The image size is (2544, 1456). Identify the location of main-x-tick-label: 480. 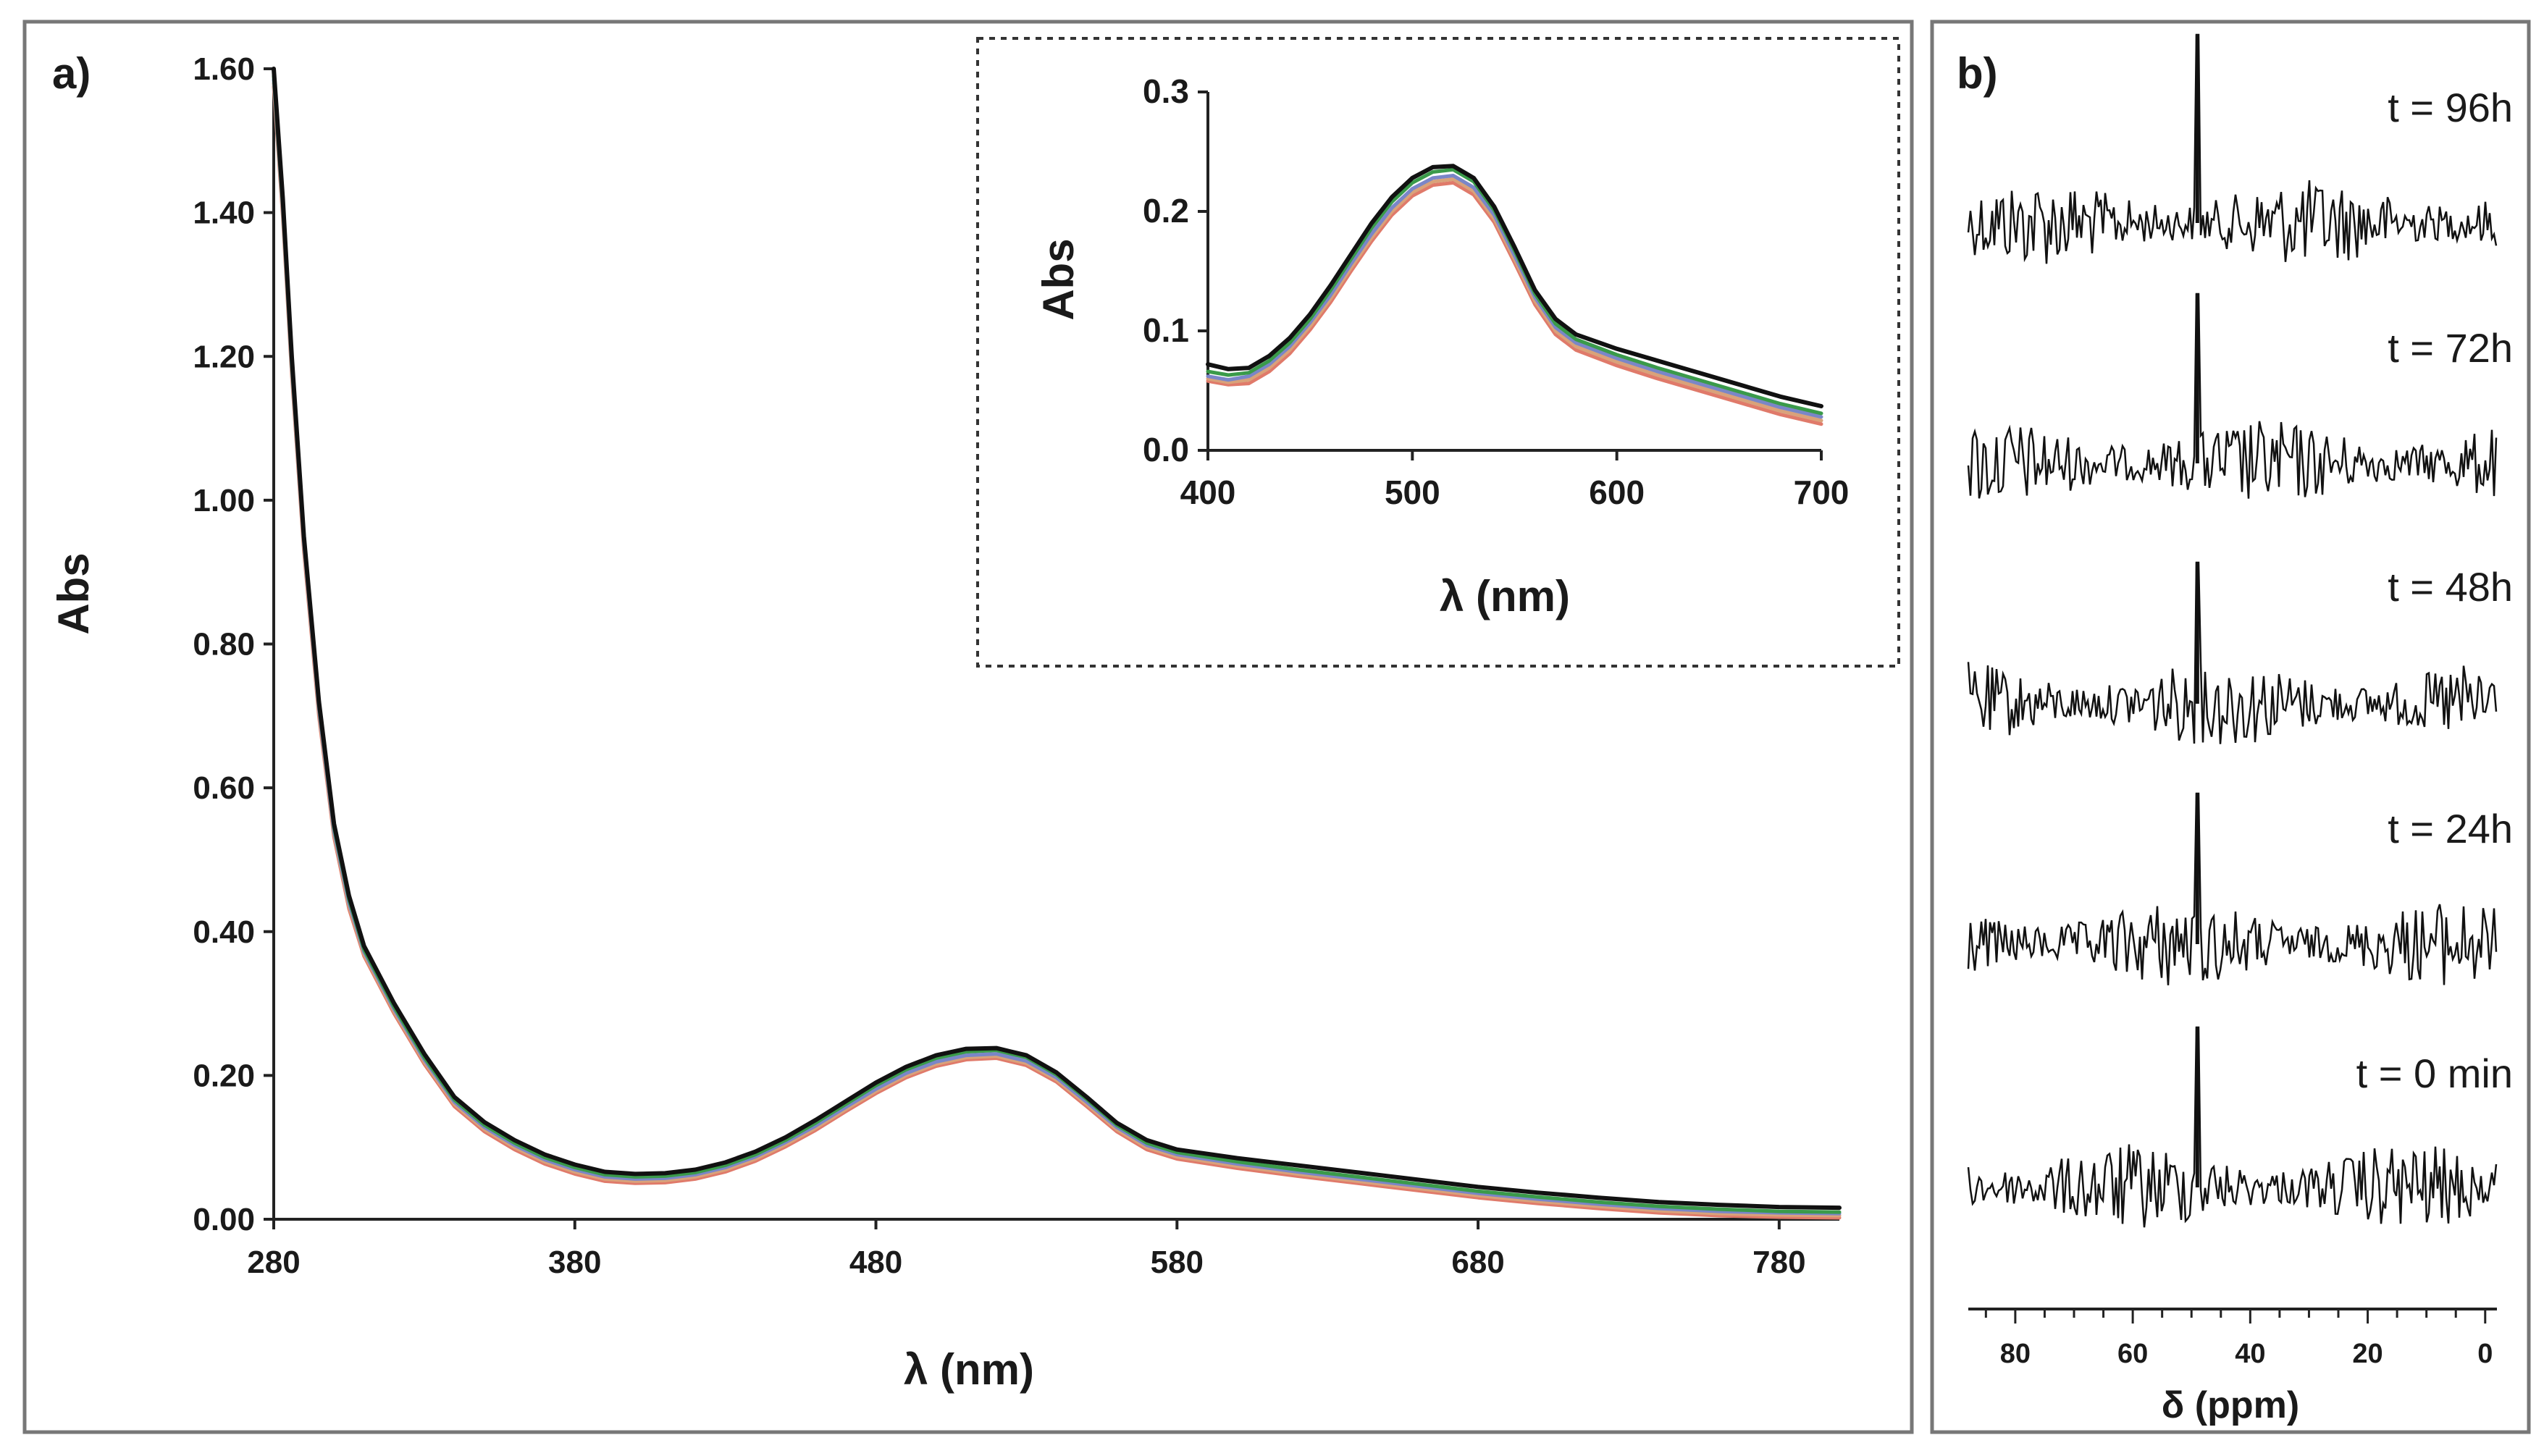
(875, 1262).